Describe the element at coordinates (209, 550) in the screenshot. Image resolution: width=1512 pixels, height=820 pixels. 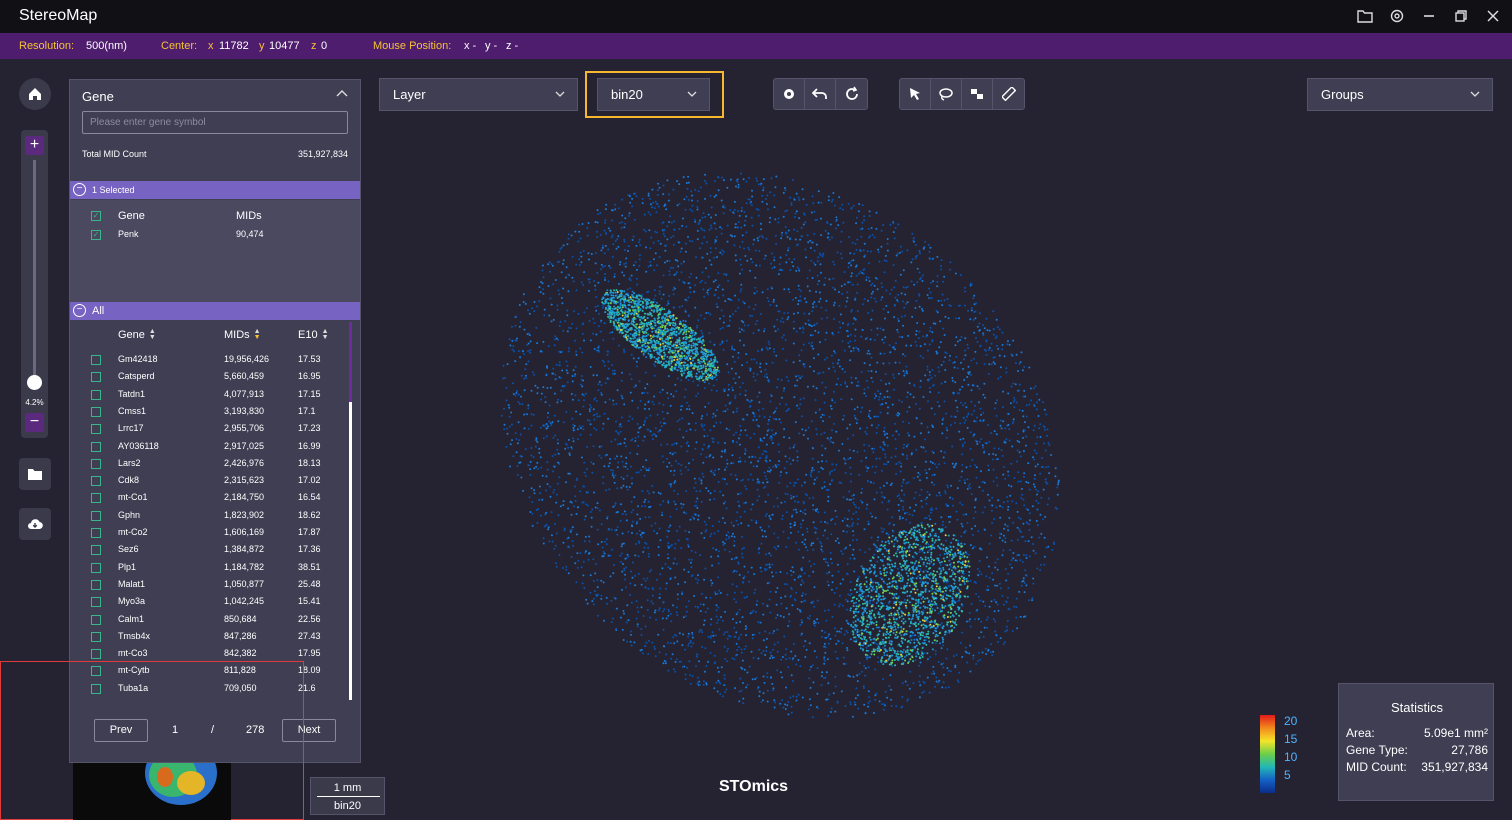
I see `table-row: Sez6 1,384,872 17.36` at that location.